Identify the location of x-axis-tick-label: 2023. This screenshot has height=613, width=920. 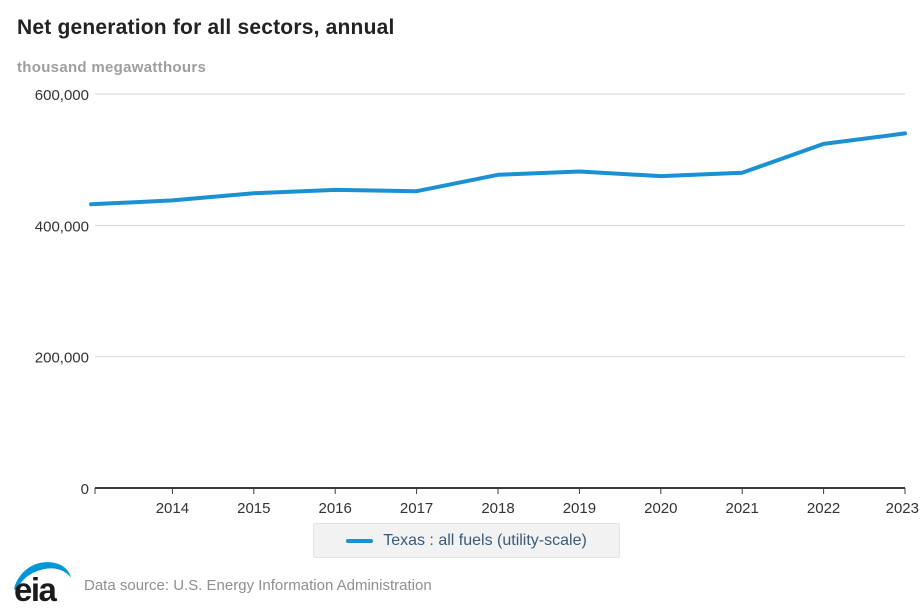
(902, 508).